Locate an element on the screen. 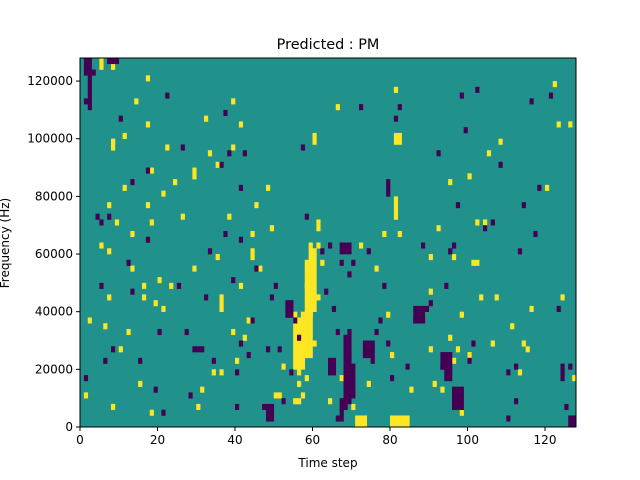 The height and width of the screenshot is (480, 640). x-tick-label: 100 is located at coordinates (467, 440).